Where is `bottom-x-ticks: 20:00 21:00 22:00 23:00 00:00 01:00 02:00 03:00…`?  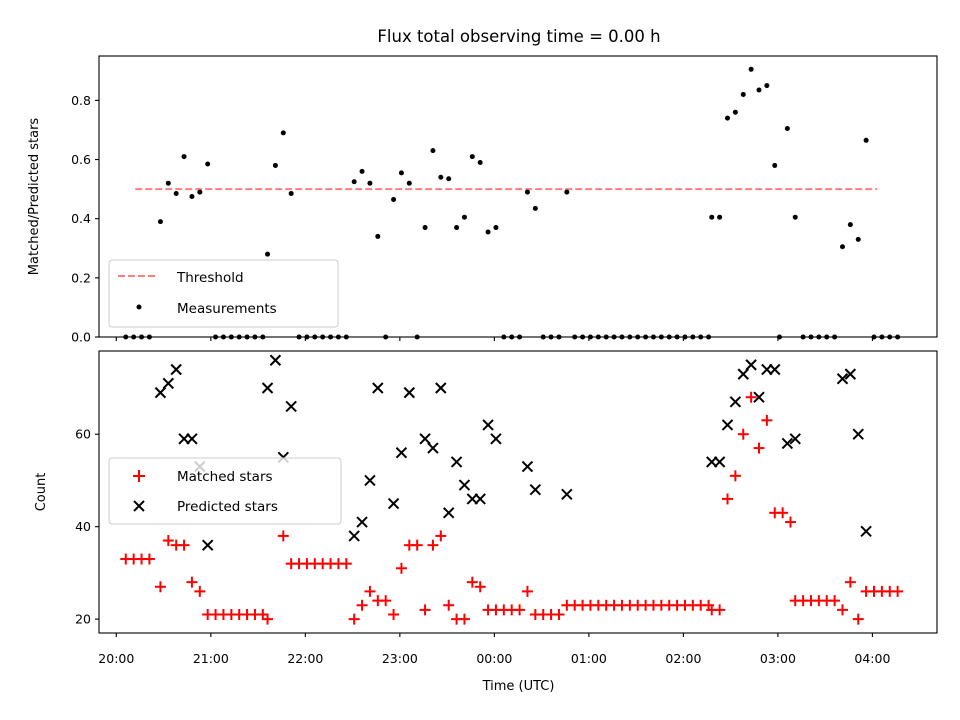 bottom-x-ticks: 20:00 21:00 22:00 23:00 00:00 01:00 02:00 03:00… is located at coordinates (494, 649).